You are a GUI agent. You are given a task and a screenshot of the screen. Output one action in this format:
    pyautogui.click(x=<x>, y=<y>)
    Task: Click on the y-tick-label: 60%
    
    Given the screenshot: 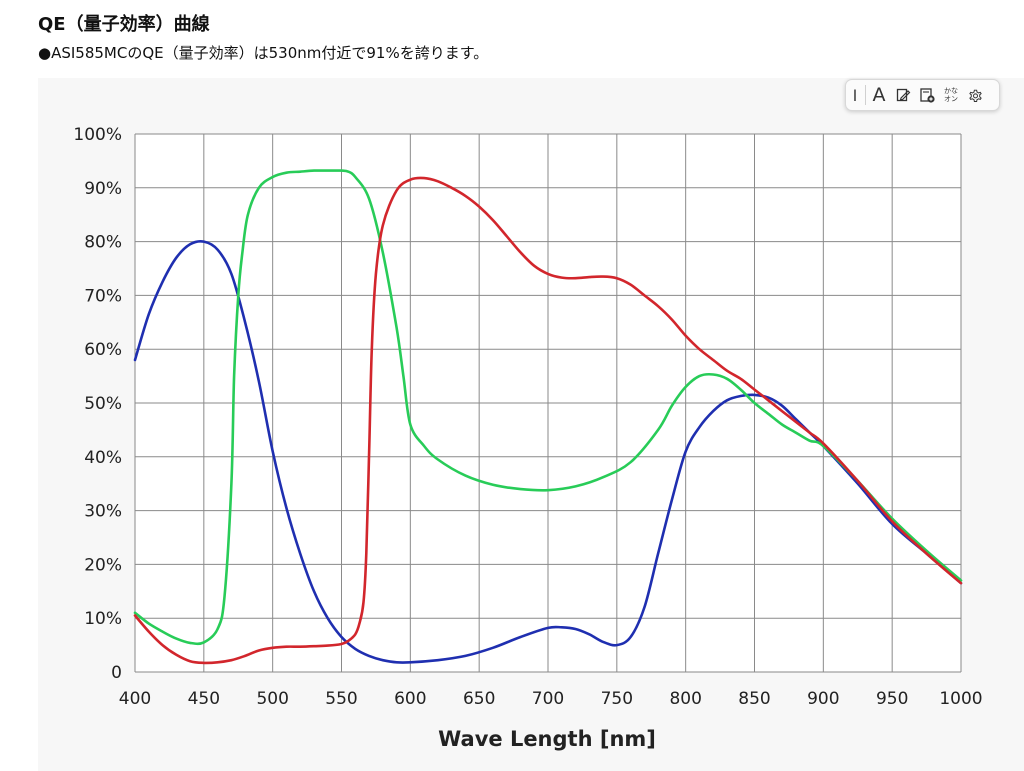 What is the action you would take?
    pyautogui.click(x=103, y=350)
    